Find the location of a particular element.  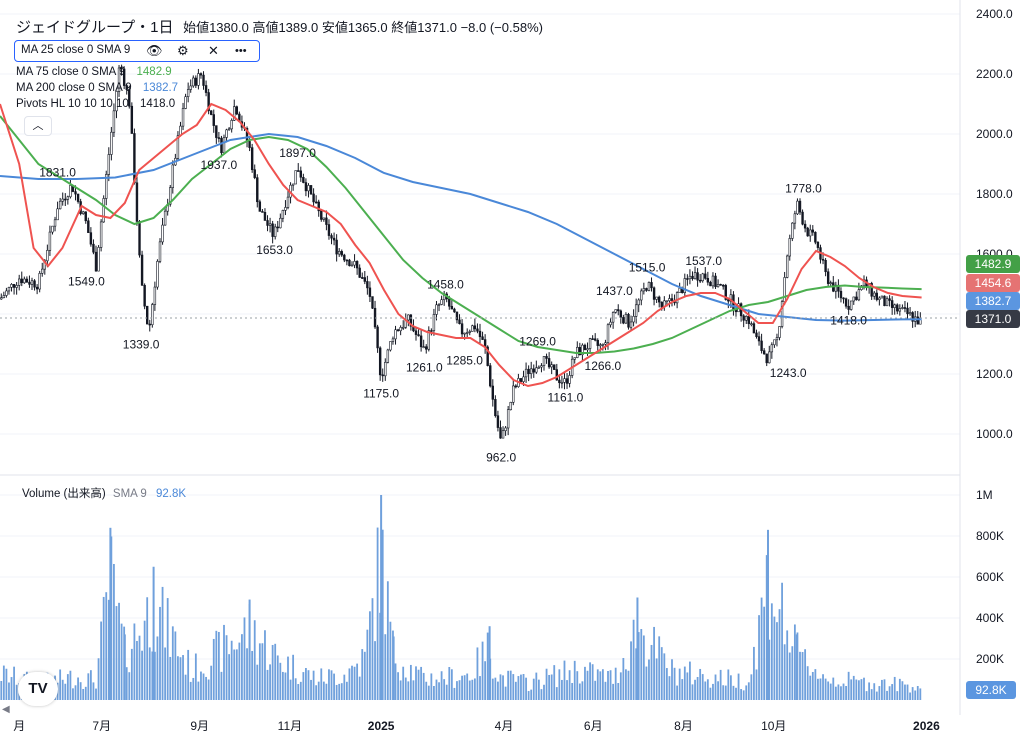

indicator-pivots-row: Pivots HL 10 10 10 10 1418.0 is located at coordinates (95, 104).